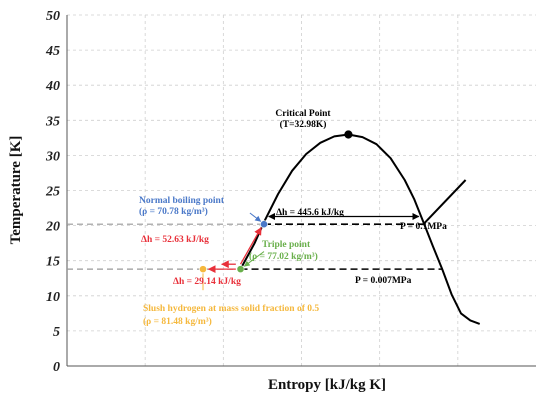 Image resolution: width=550 pixels, height=404 pixels. Describe the element at coordinates (254, 259) in the screenshot. I see `triple-pointer` at that location.